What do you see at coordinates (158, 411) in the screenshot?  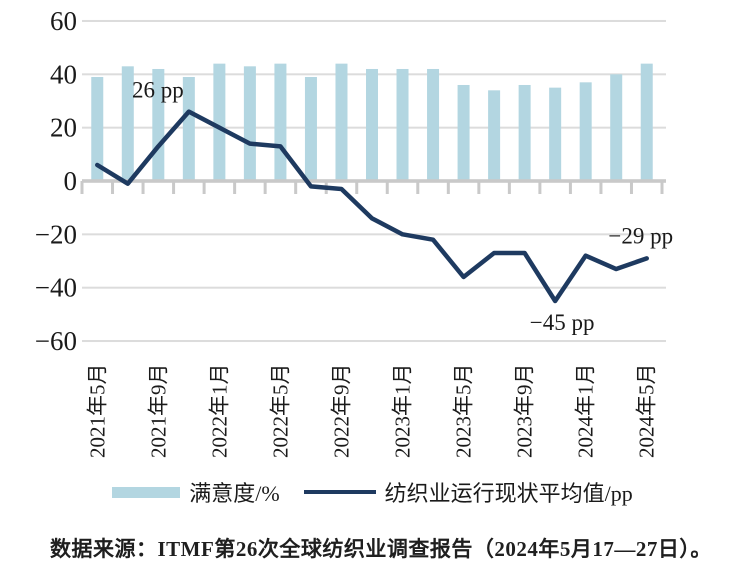 I see `x-tick-label: 2021年9月` at bounding box center [158, 411].